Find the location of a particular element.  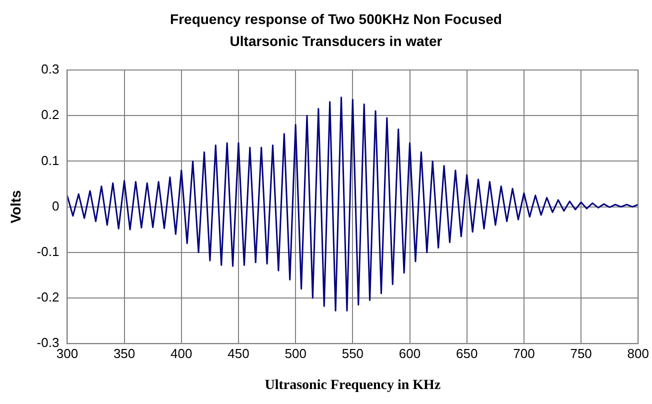

x-axis-title: Ultrasonic Frequency in KHz is located at coordinates (352, 386).